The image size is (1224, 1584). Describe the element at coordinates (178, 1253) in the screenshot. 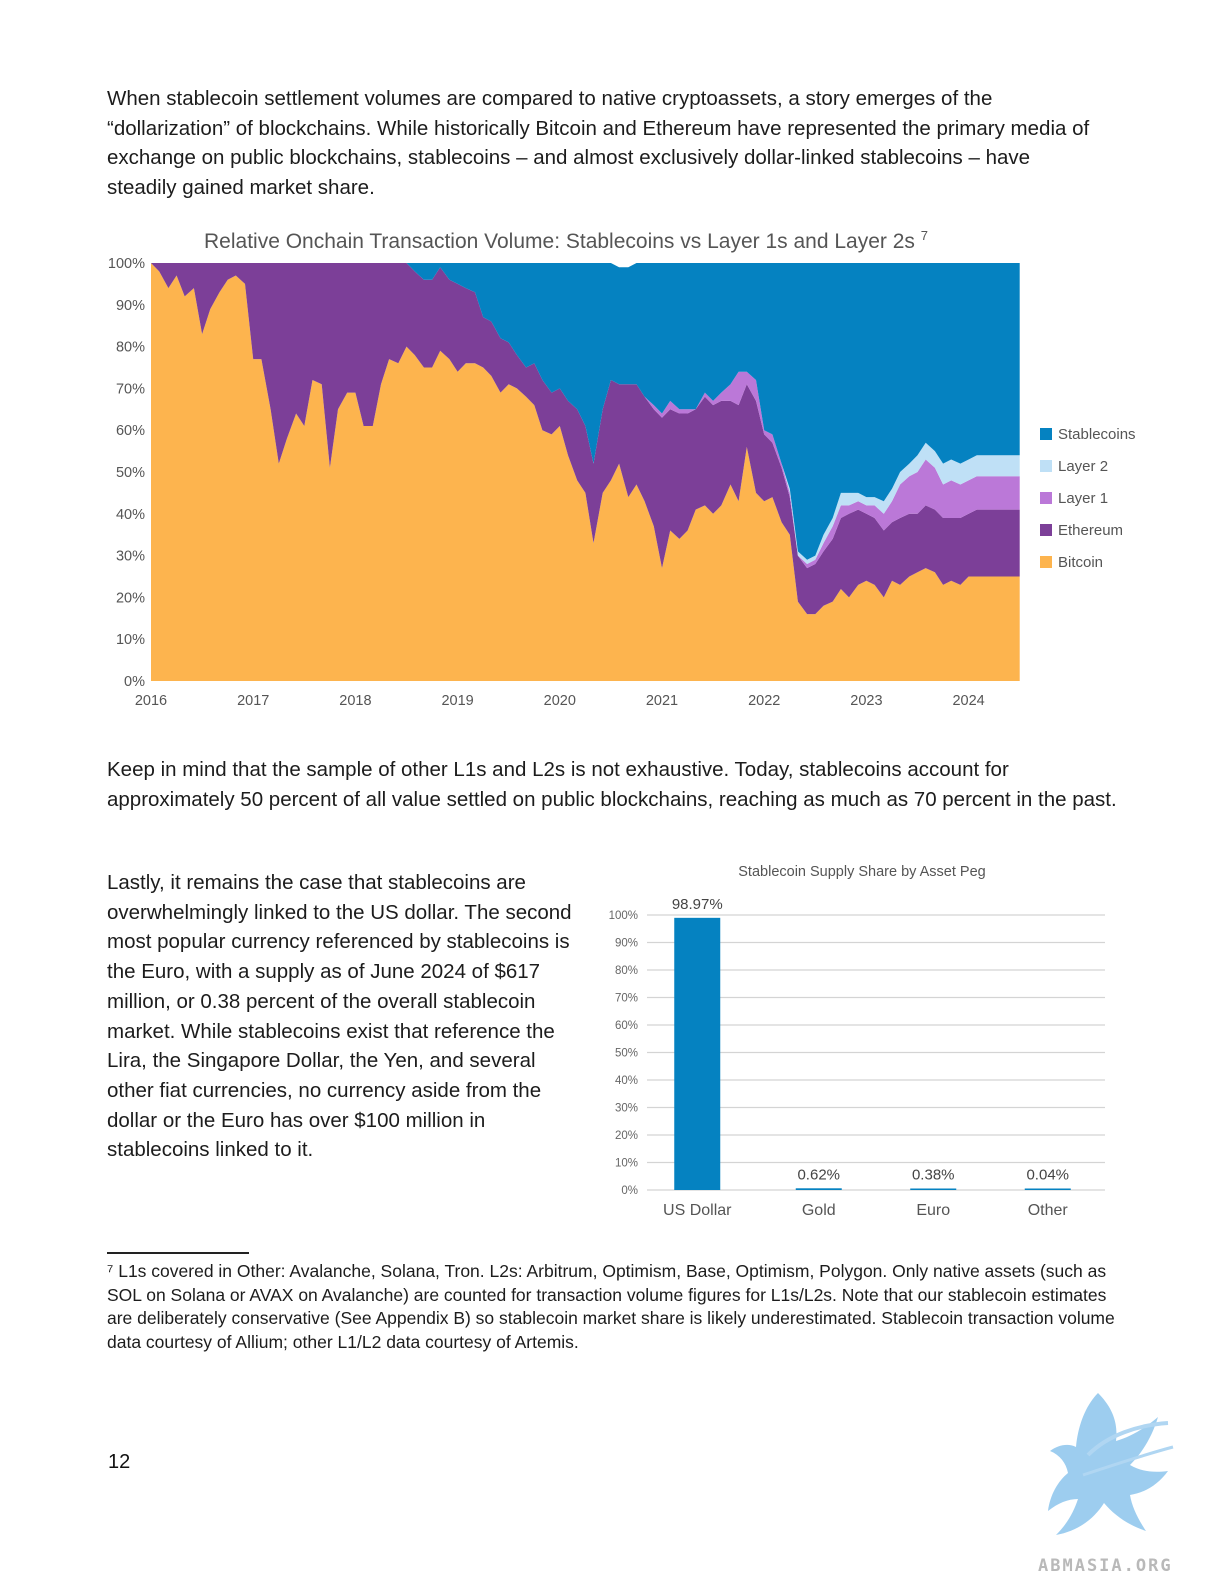

I see `footnote-divider` at that location.